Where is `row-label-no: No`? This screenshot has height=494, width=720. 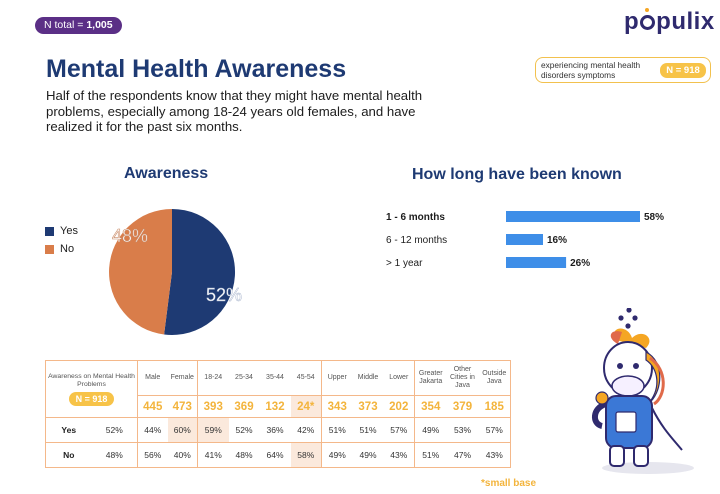
row-label-no: No is located at coordinates (68, 455).